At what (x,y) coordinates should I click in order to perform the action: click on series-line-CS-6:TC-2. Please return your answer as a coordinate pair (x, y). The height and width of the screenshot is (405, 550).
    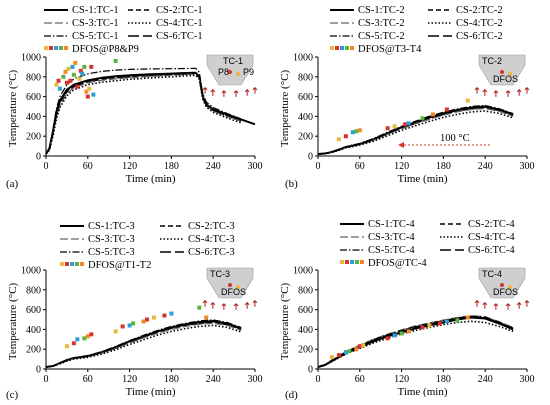
    Looking at the image, I should click on (415, 130).